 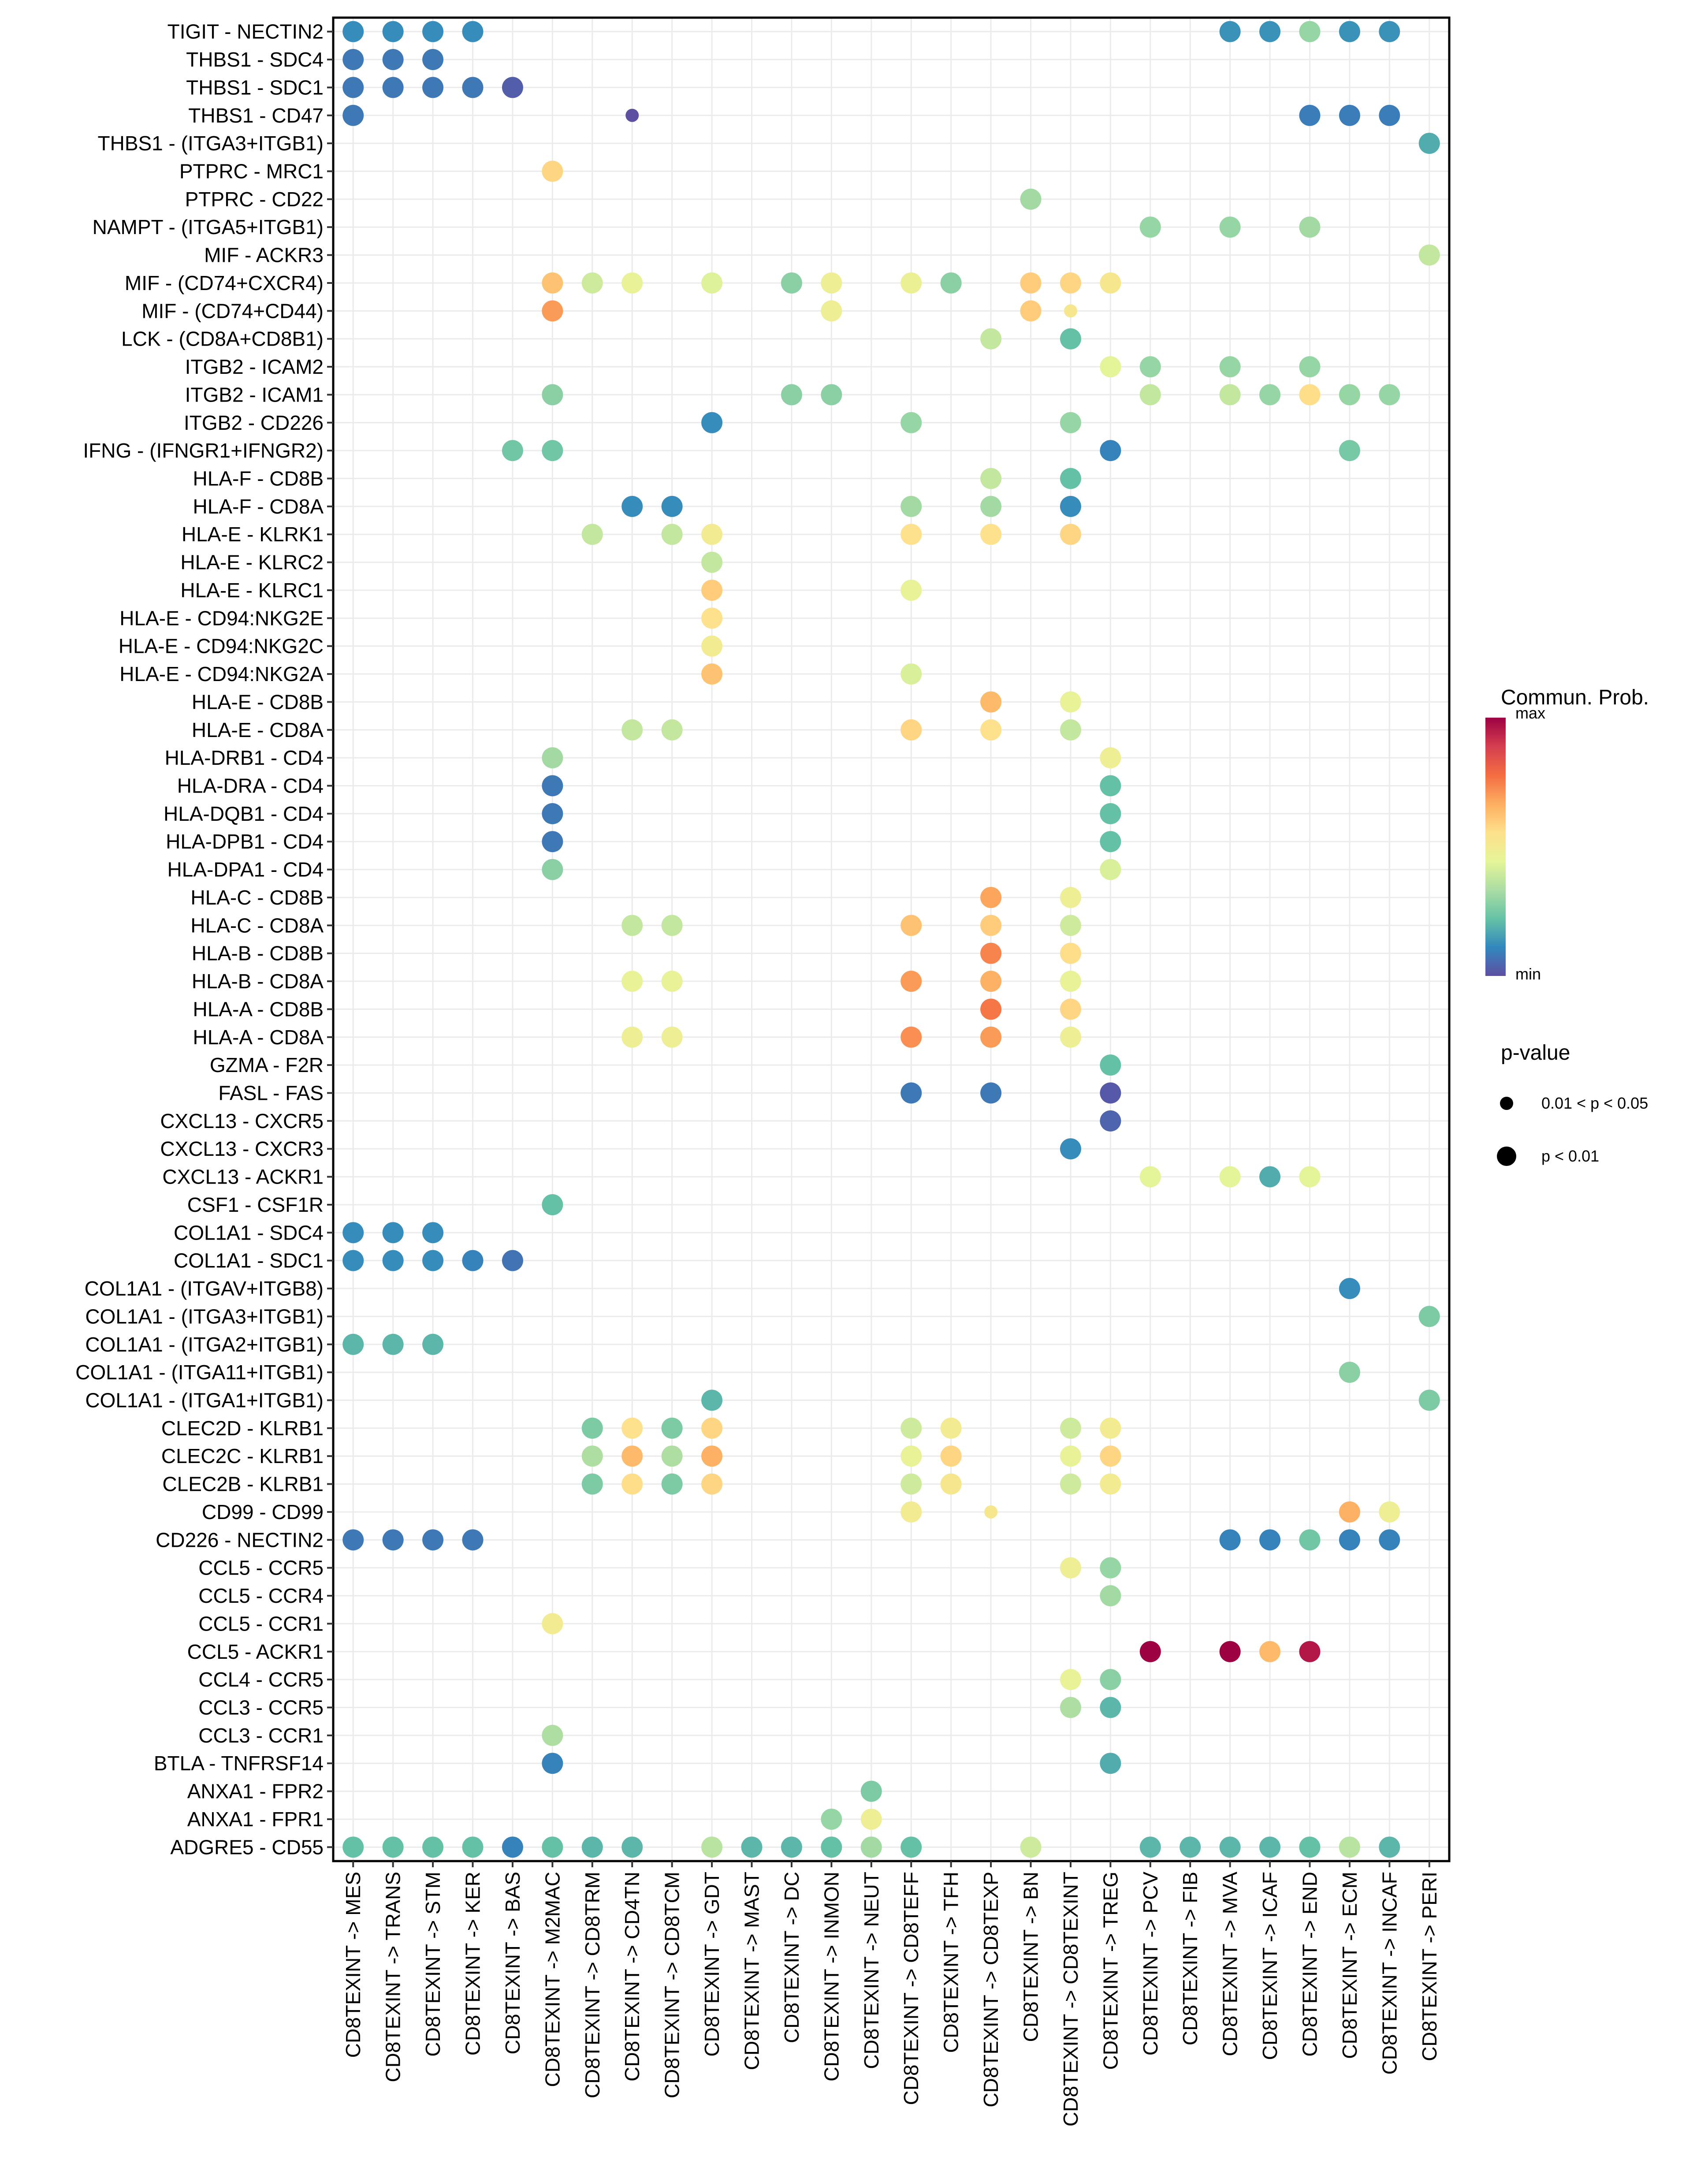 What do you see at coordinates (261, 1624) in the screenshot?
I see `y-tick-label: CCL5 - CCR1` at bounding box center [261, 1624].